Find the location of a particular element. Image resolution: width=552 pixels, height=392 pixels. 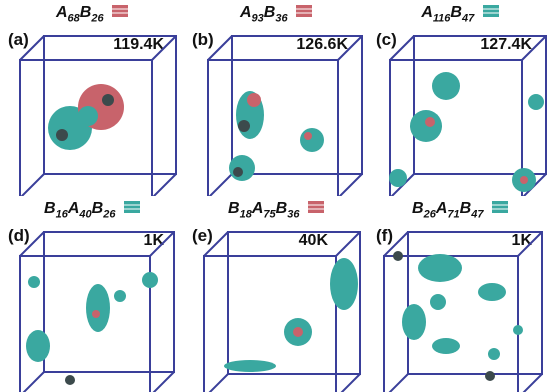

panel-label: (c) is located at coordinates (386, 39).